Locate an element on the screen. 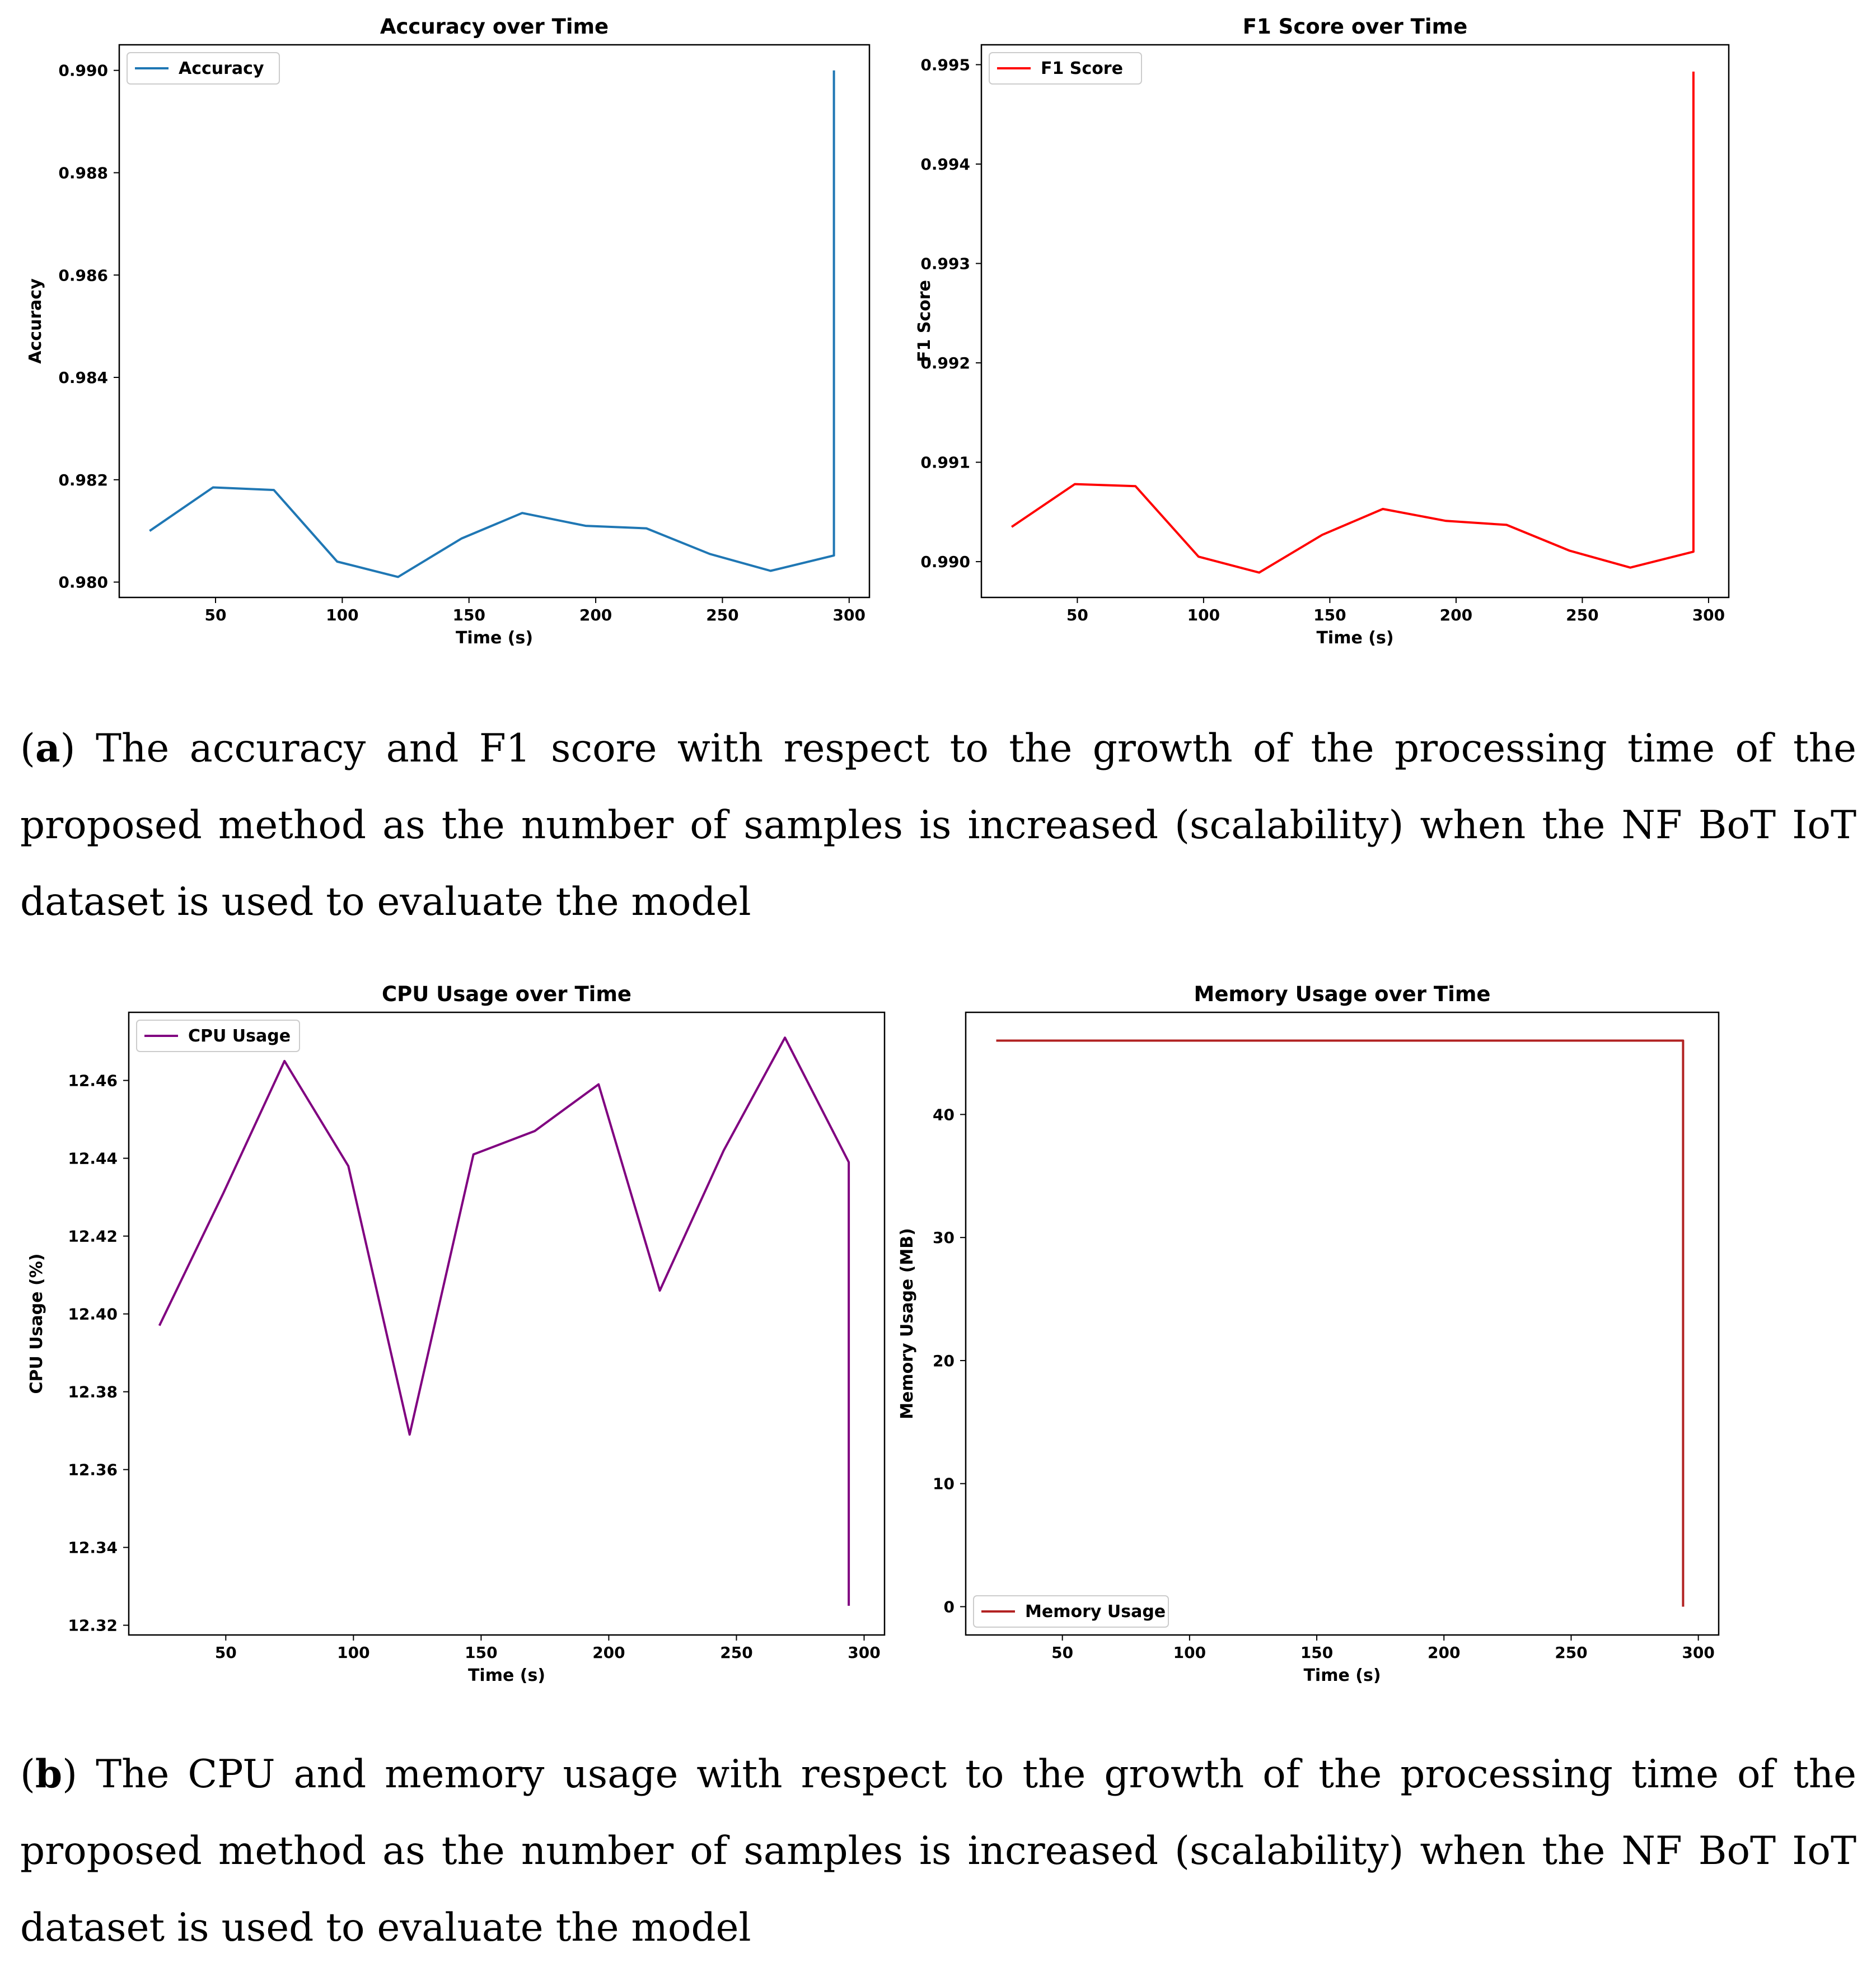 This screenshot has width=1876, height=1967. chart-title: CPU Usage over Time is located at coordinates (506, 994).